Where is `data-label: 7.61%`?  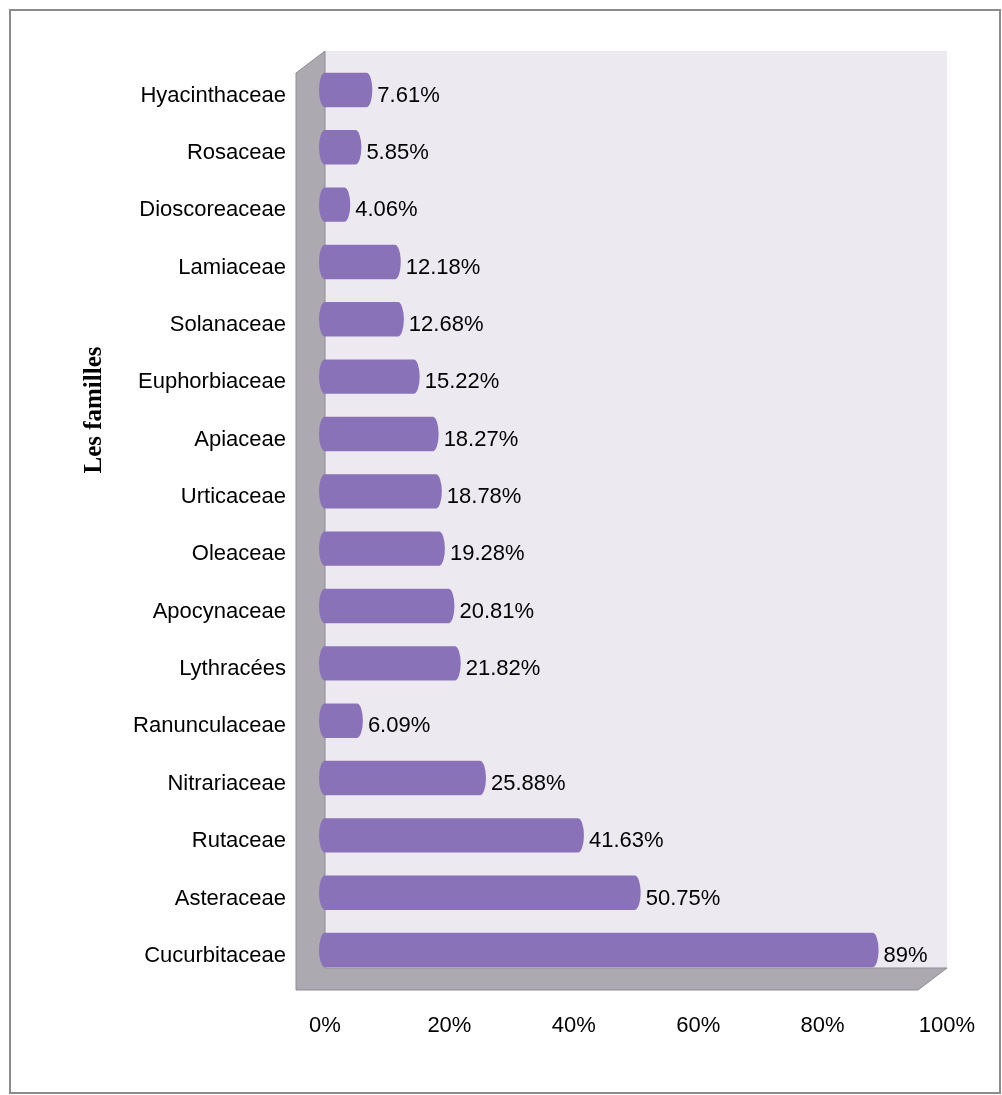 data-label: 7.61% is located at coordinates (408, 94).